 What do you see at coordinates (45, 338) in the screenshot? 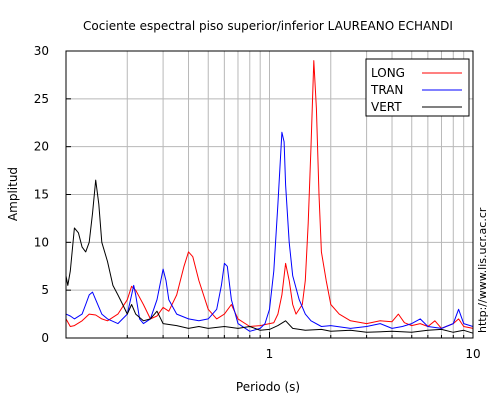
I see `y-tick-label: 0` at bounding box center [45, 338].